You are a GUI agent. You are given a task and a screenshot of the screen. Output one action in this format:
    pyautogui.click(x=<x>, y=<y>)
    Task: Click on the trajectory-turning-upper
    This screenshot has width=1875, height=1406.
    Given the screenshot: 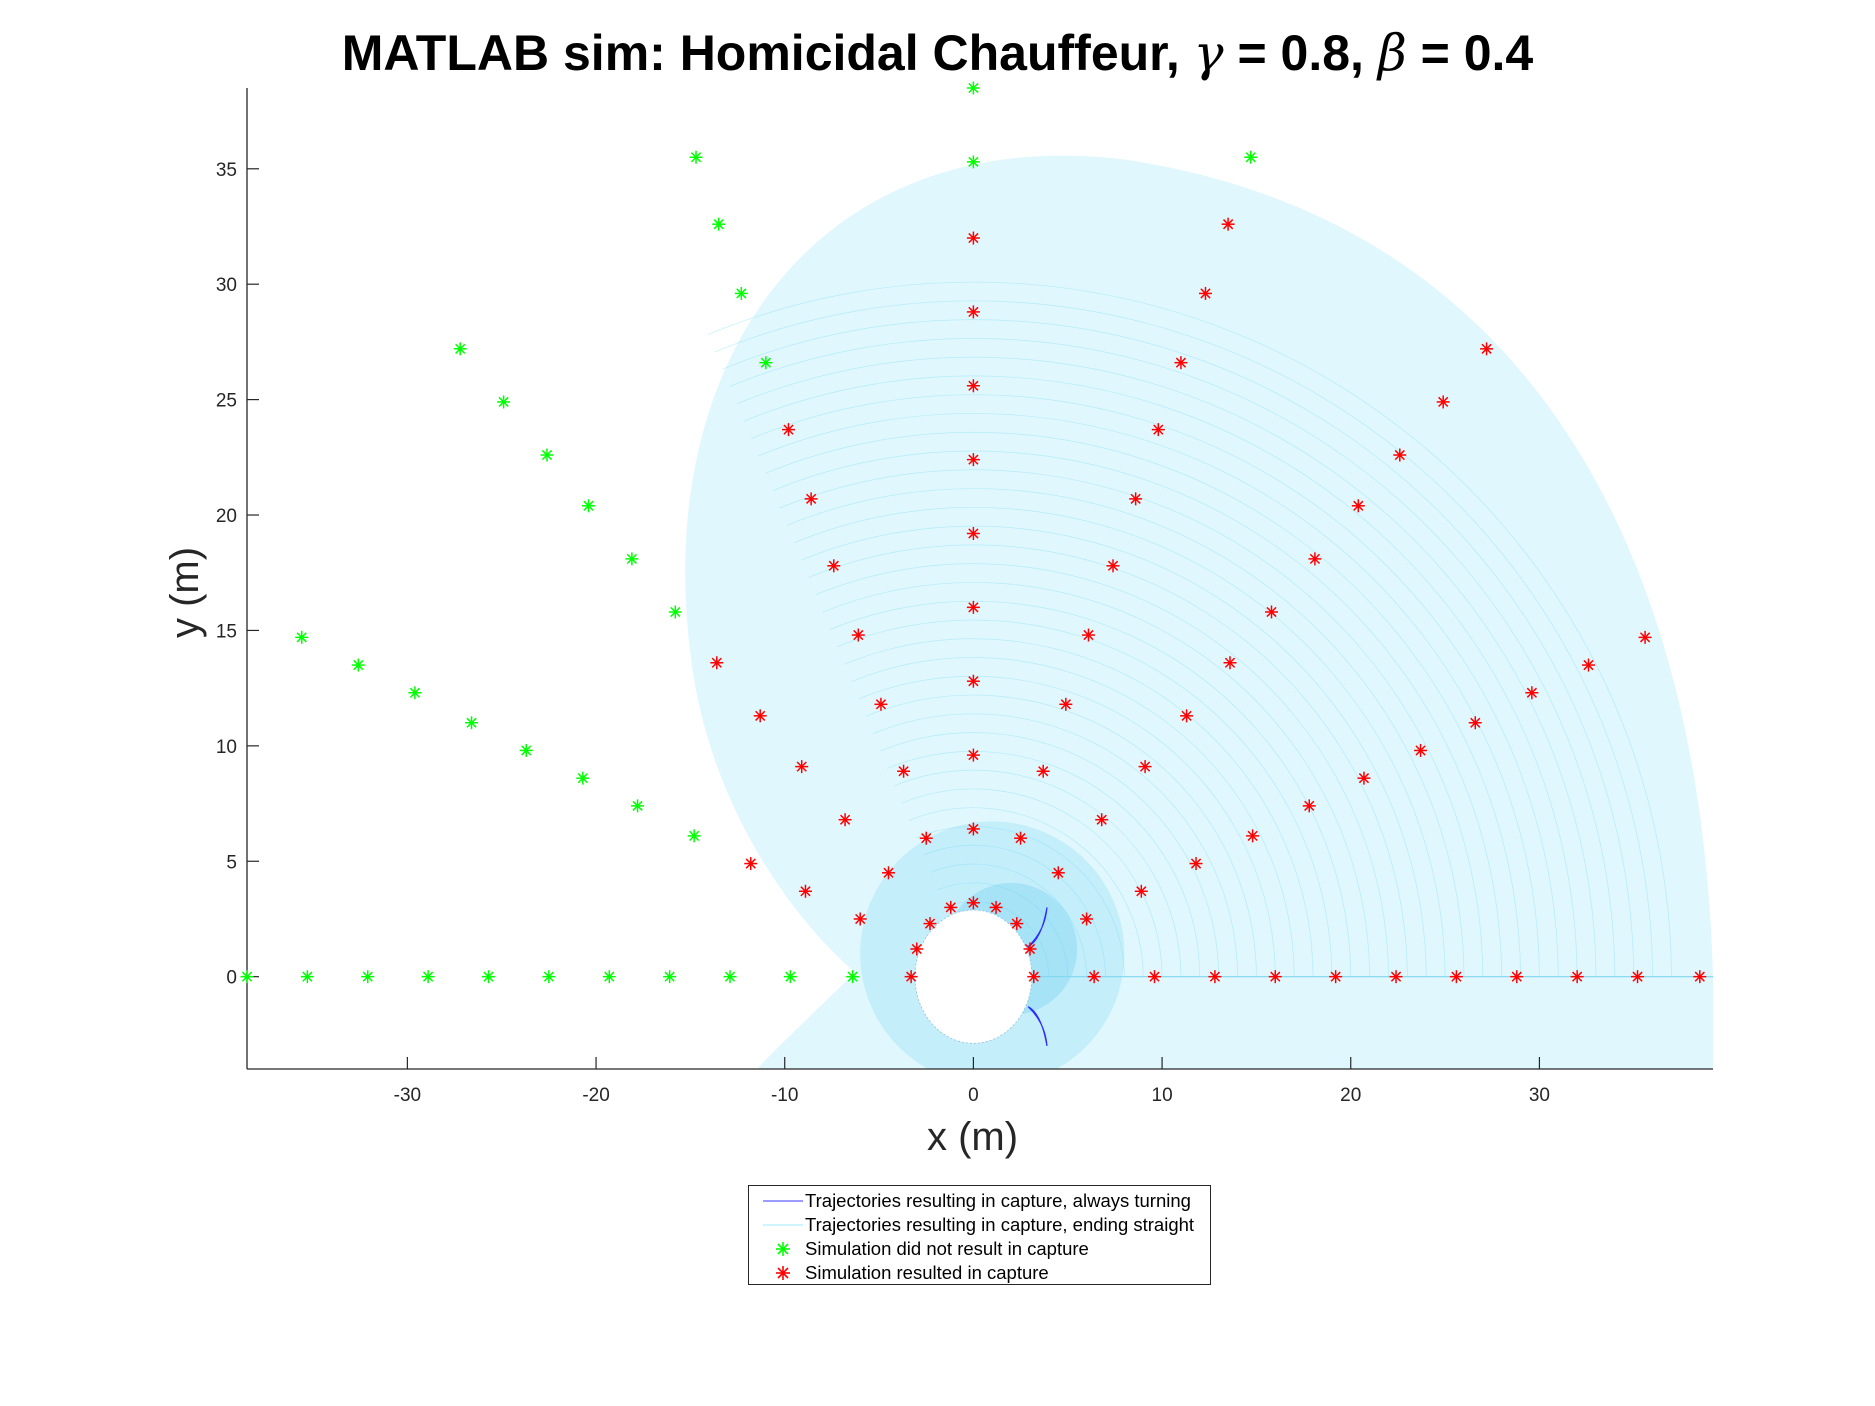 What is the action you would take?
    pyautogui.click(x=1037, y=927)
    